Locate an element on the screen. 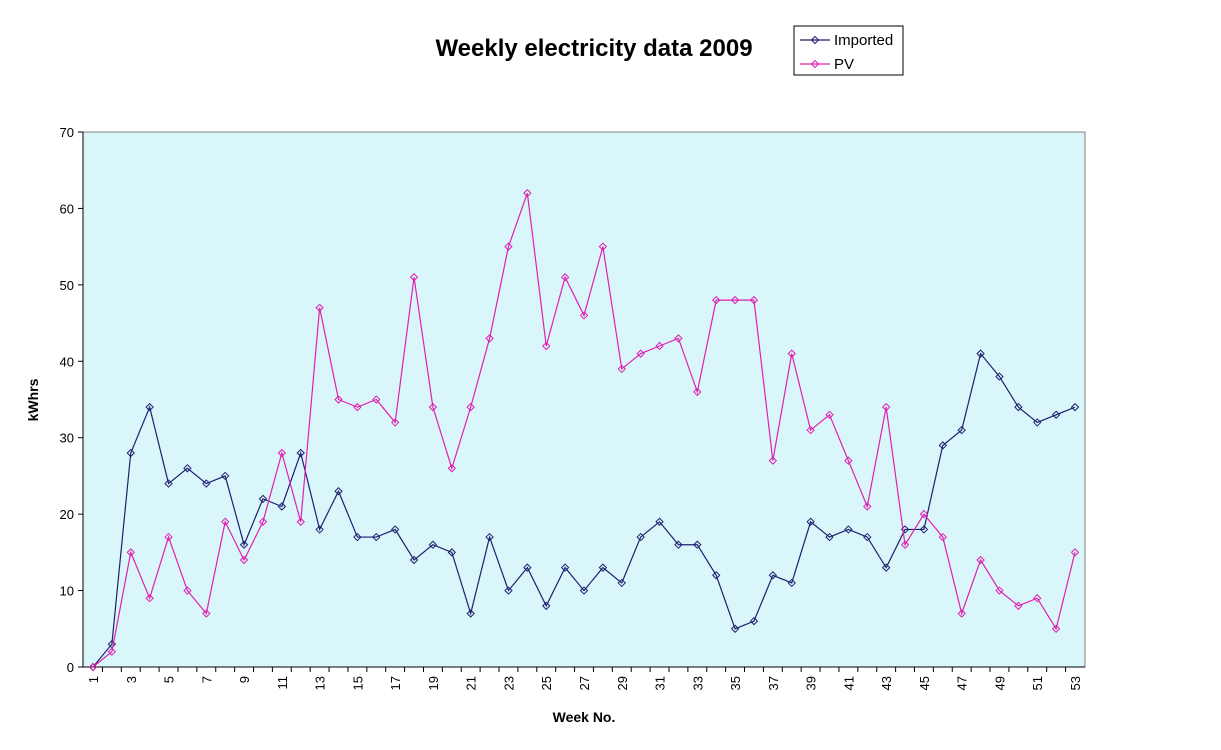 The image size is (1221, 750). x-tick-label: 17 is located at coordinates (395, 683).